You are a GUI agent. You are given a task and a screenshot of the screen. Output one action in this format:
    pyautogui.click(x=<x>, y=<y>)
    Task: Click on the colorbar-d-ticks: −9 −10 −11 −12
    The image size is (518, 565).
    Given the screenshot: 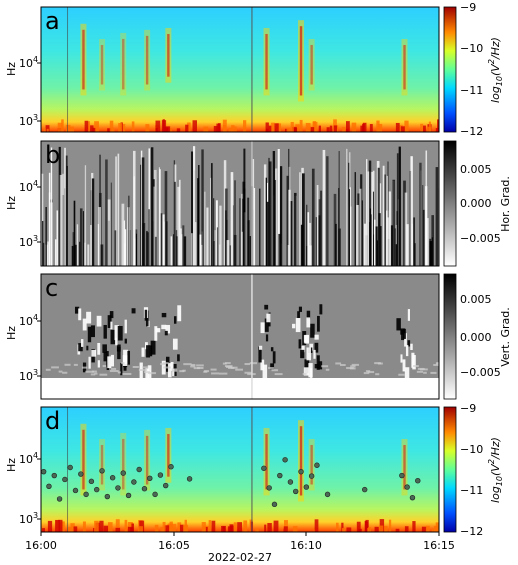 What is the action you would take?
    pyautogui.click(x=471, y=470)
    